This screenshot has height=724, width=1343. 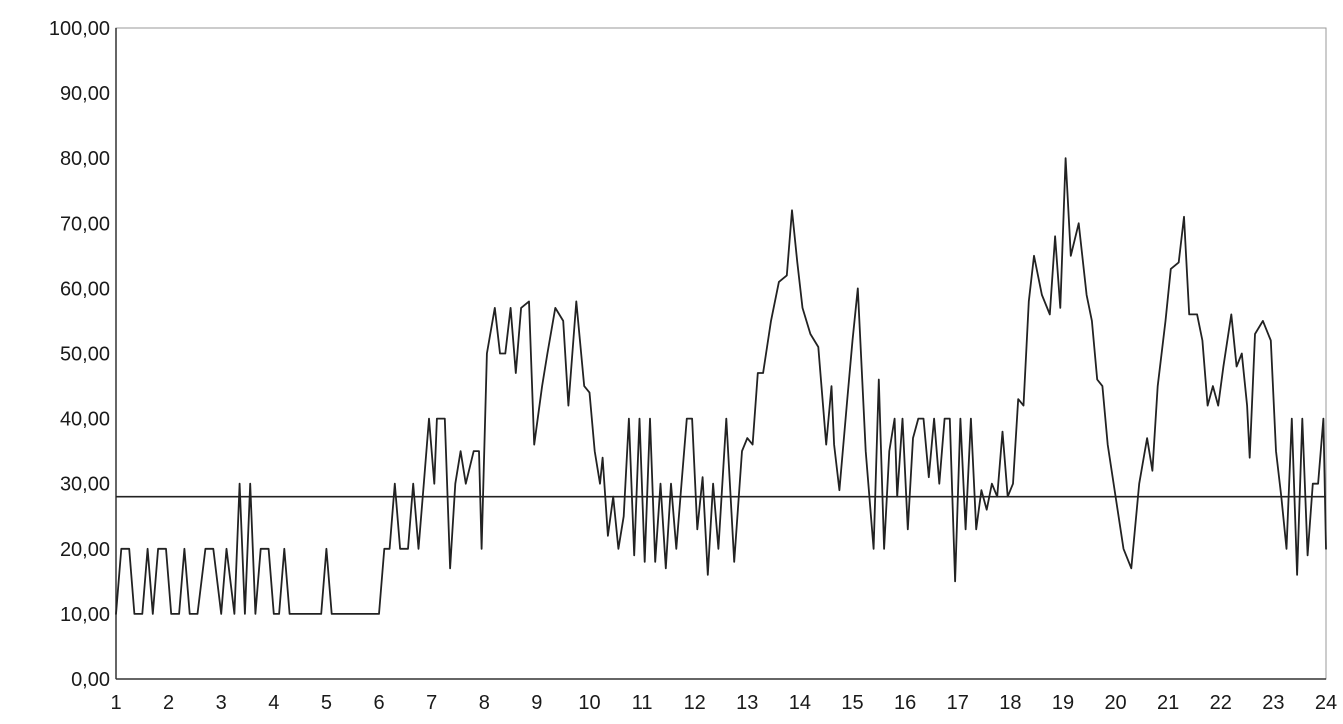 What do you see at coordinates (85, 289) in the screenshot?
I see `y-tick-label: 60,00` at bounding box center [85, 289].